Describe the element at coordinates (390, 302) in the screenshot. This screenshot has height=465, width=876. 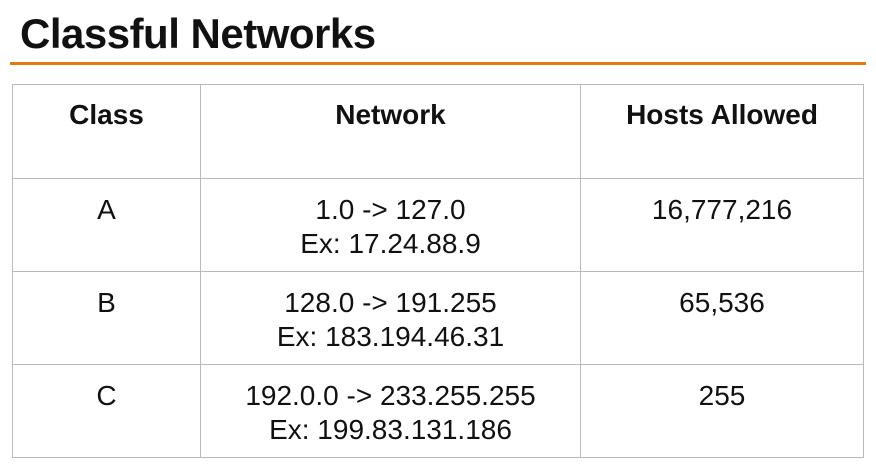
I see `network-range: 128.0 -> 191.255` at that location.